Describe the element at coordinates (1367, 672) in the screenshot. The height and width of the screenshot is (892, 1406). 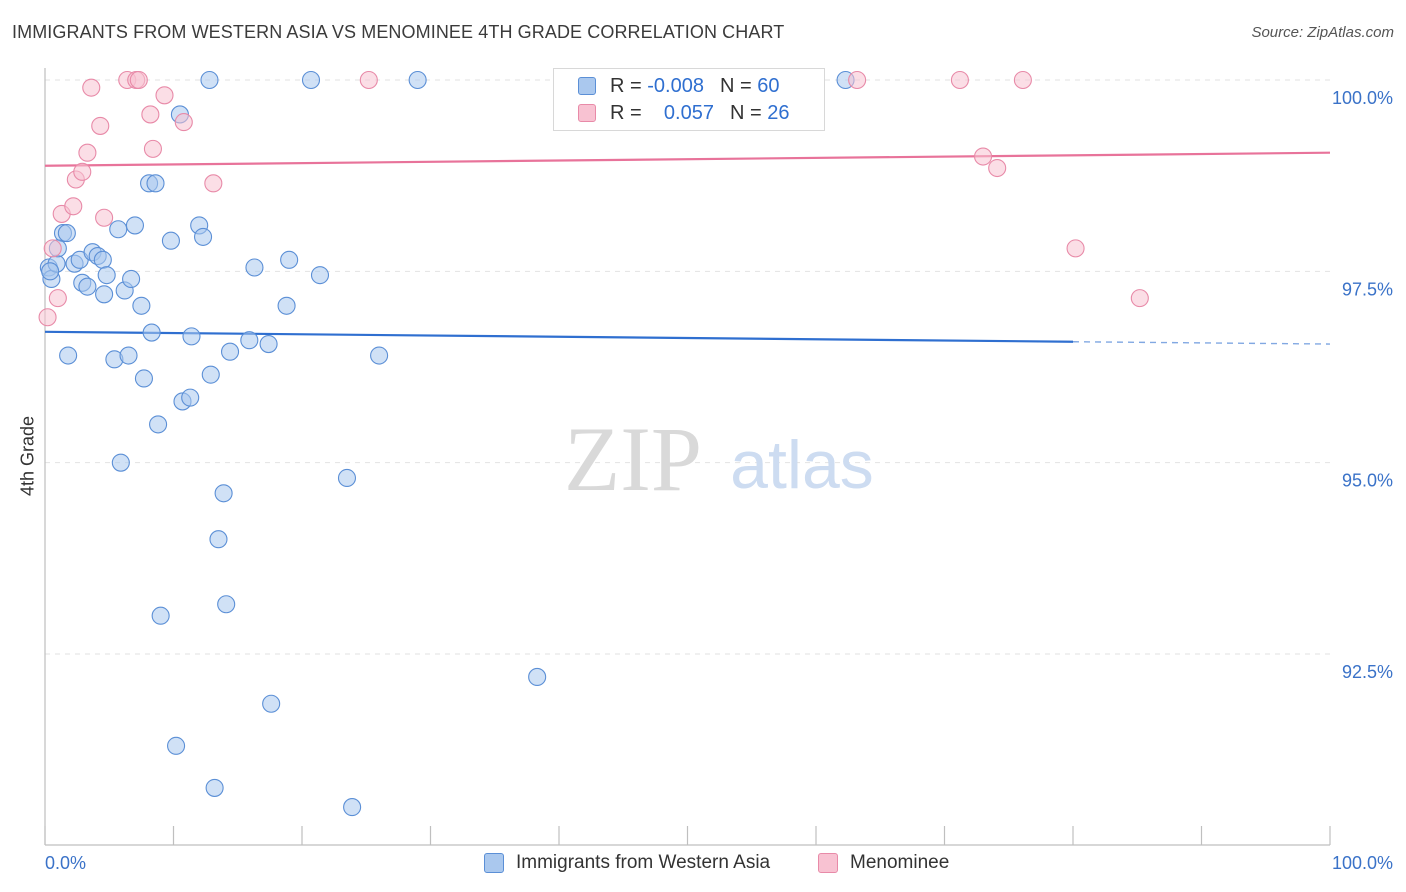
I see `y-tick-label: 92.5%` at that location.